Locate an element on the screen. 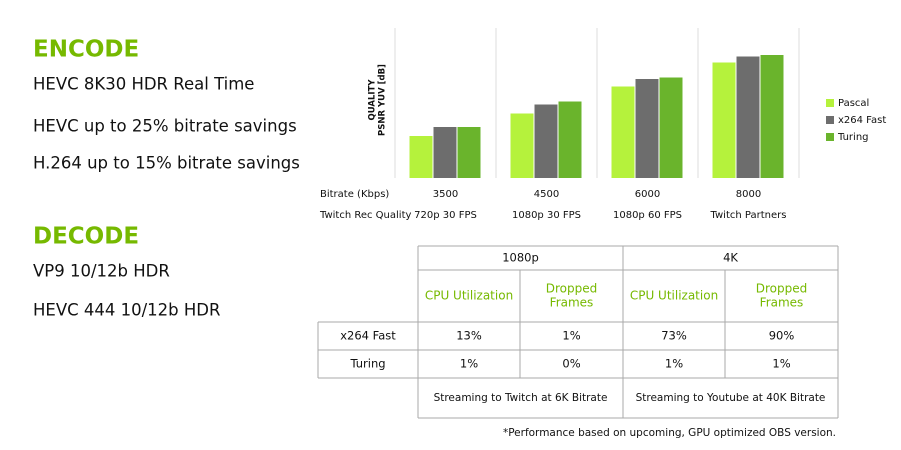 The height and width of the screenshot is (450, 901). y-label: QUALITY is located at coordinates (373, 100).